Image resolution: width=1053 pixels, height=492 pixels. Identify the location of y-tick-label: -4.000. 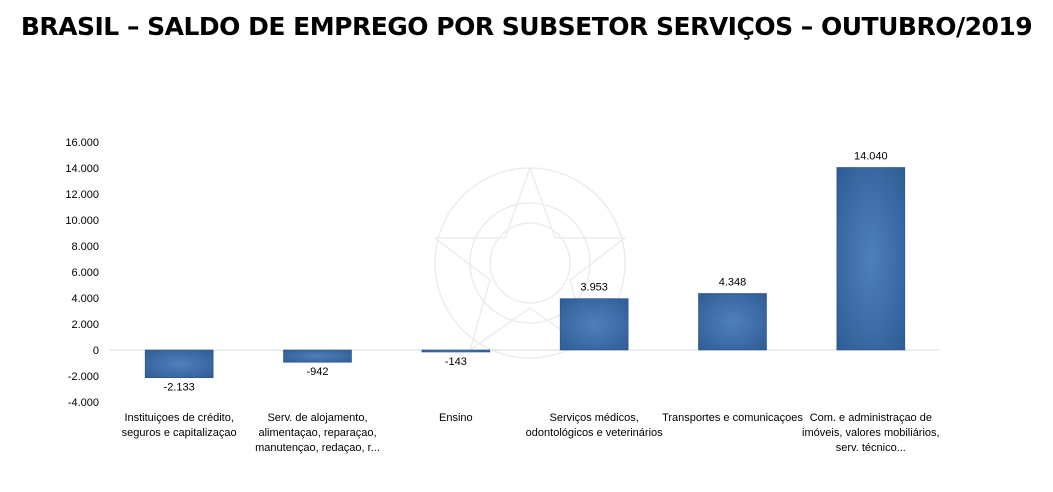
(83, 403).